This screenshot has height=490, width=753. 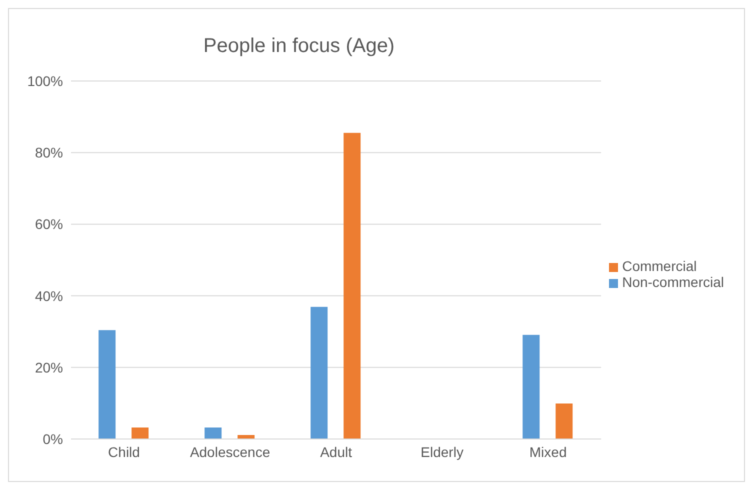 What do you see at coordinates (45, 80) in the screenshot?
I see `y-tick-label: 100%` at bounding box center [45, 80].